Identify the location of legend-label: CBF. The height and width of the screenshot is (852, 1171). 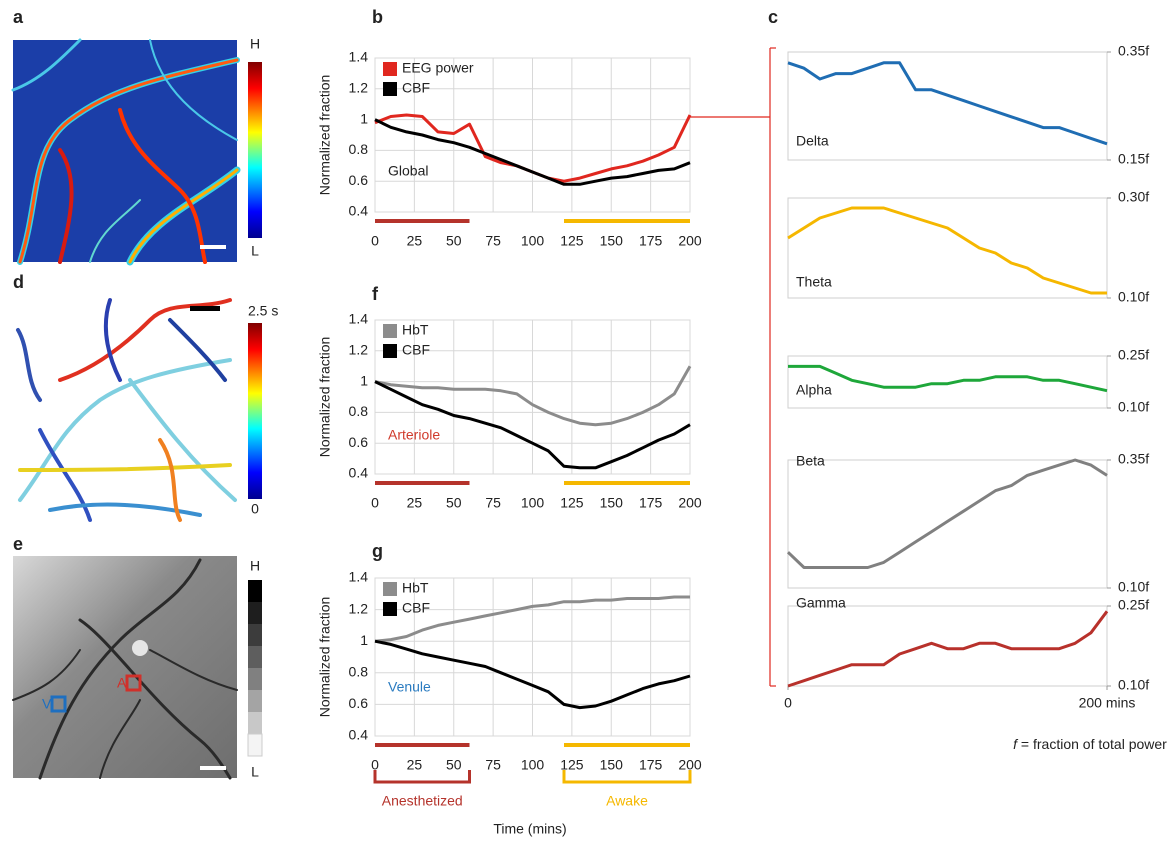
(416, 350).